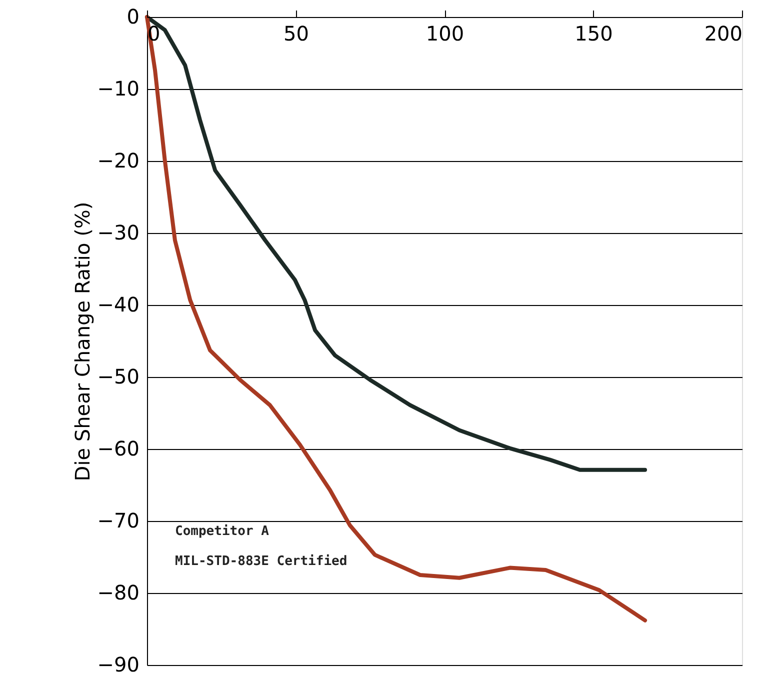 The height and width of the screenshot is (685, 772). Describe the element at coordinates (133, 16) in the screenshot. I see `y-tick-label: 0` at that location.